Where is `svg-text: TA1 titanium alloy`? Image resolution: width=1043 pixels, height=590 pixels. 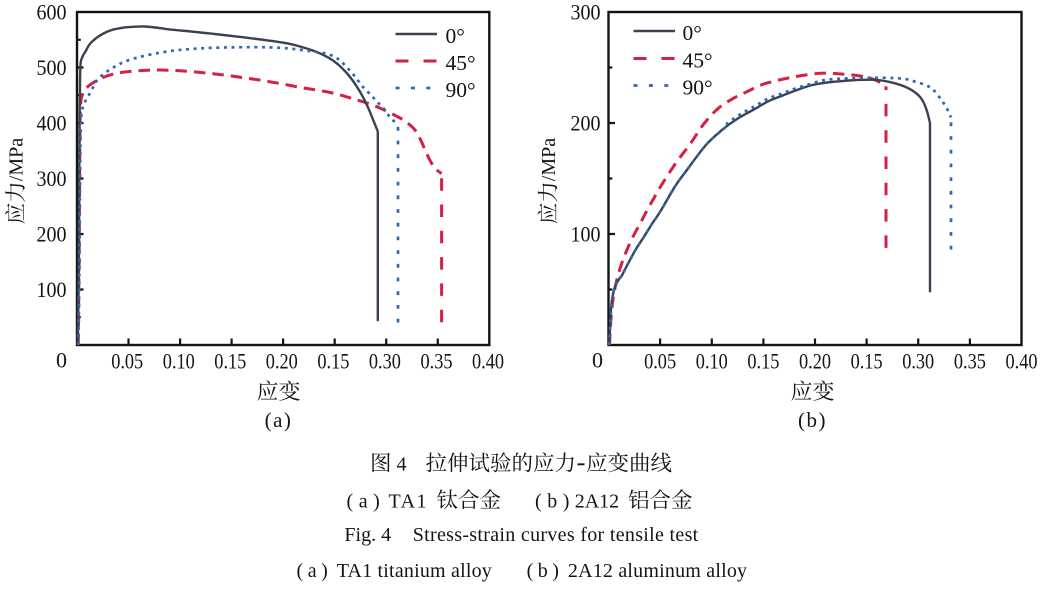
svg-text: TA1 titanium alloy is located at coordinates (414, 571).